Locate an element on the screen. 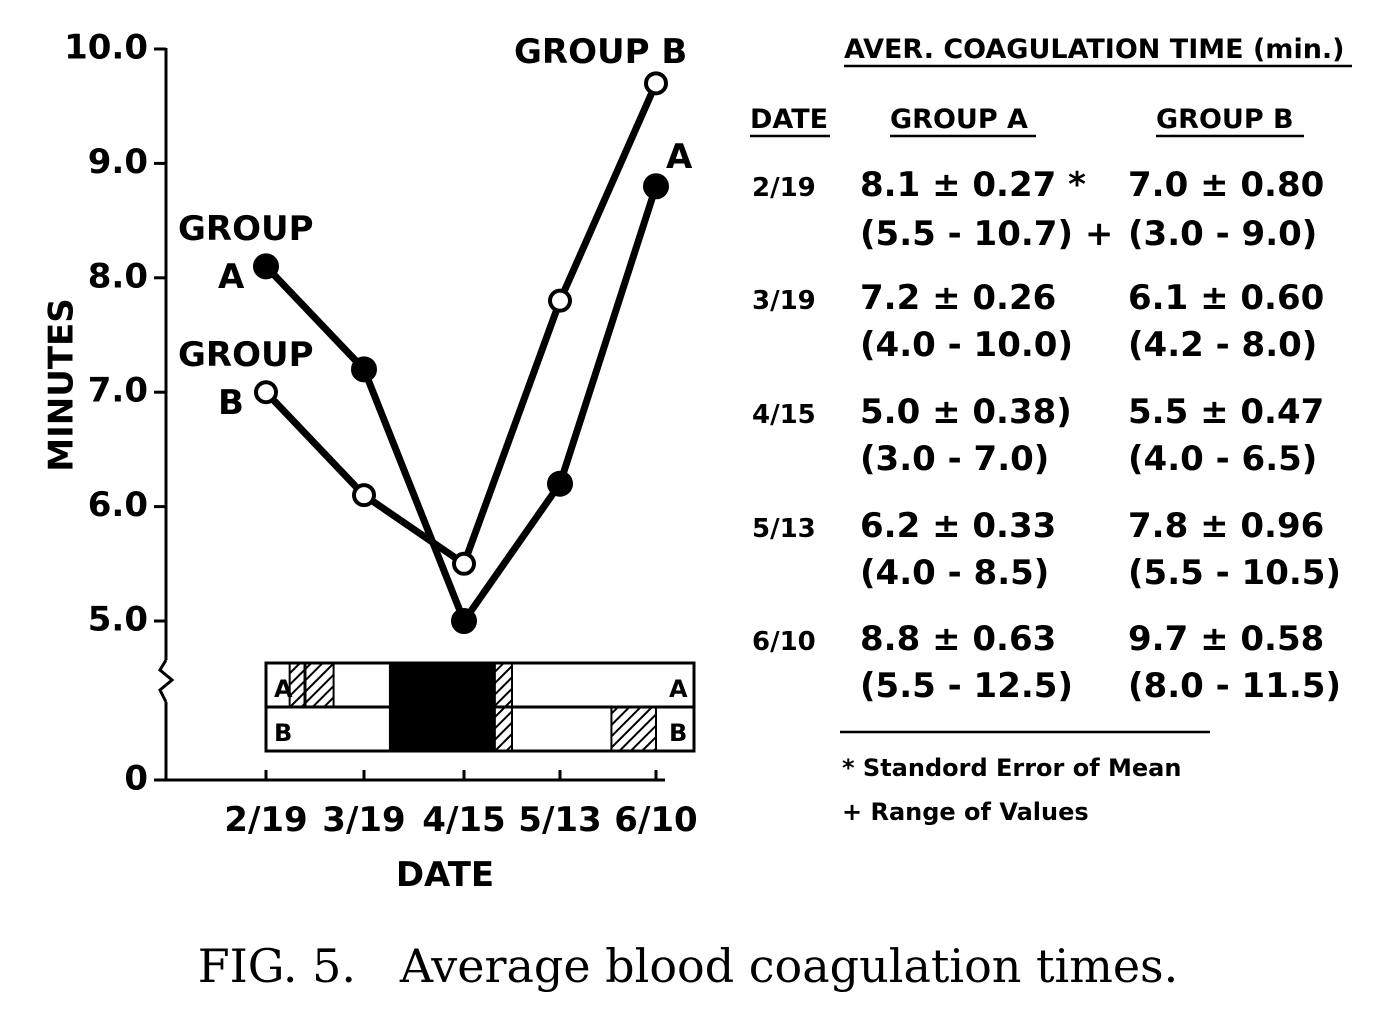  table-cell-date: 4/15 is located at coordinates (784, 415).